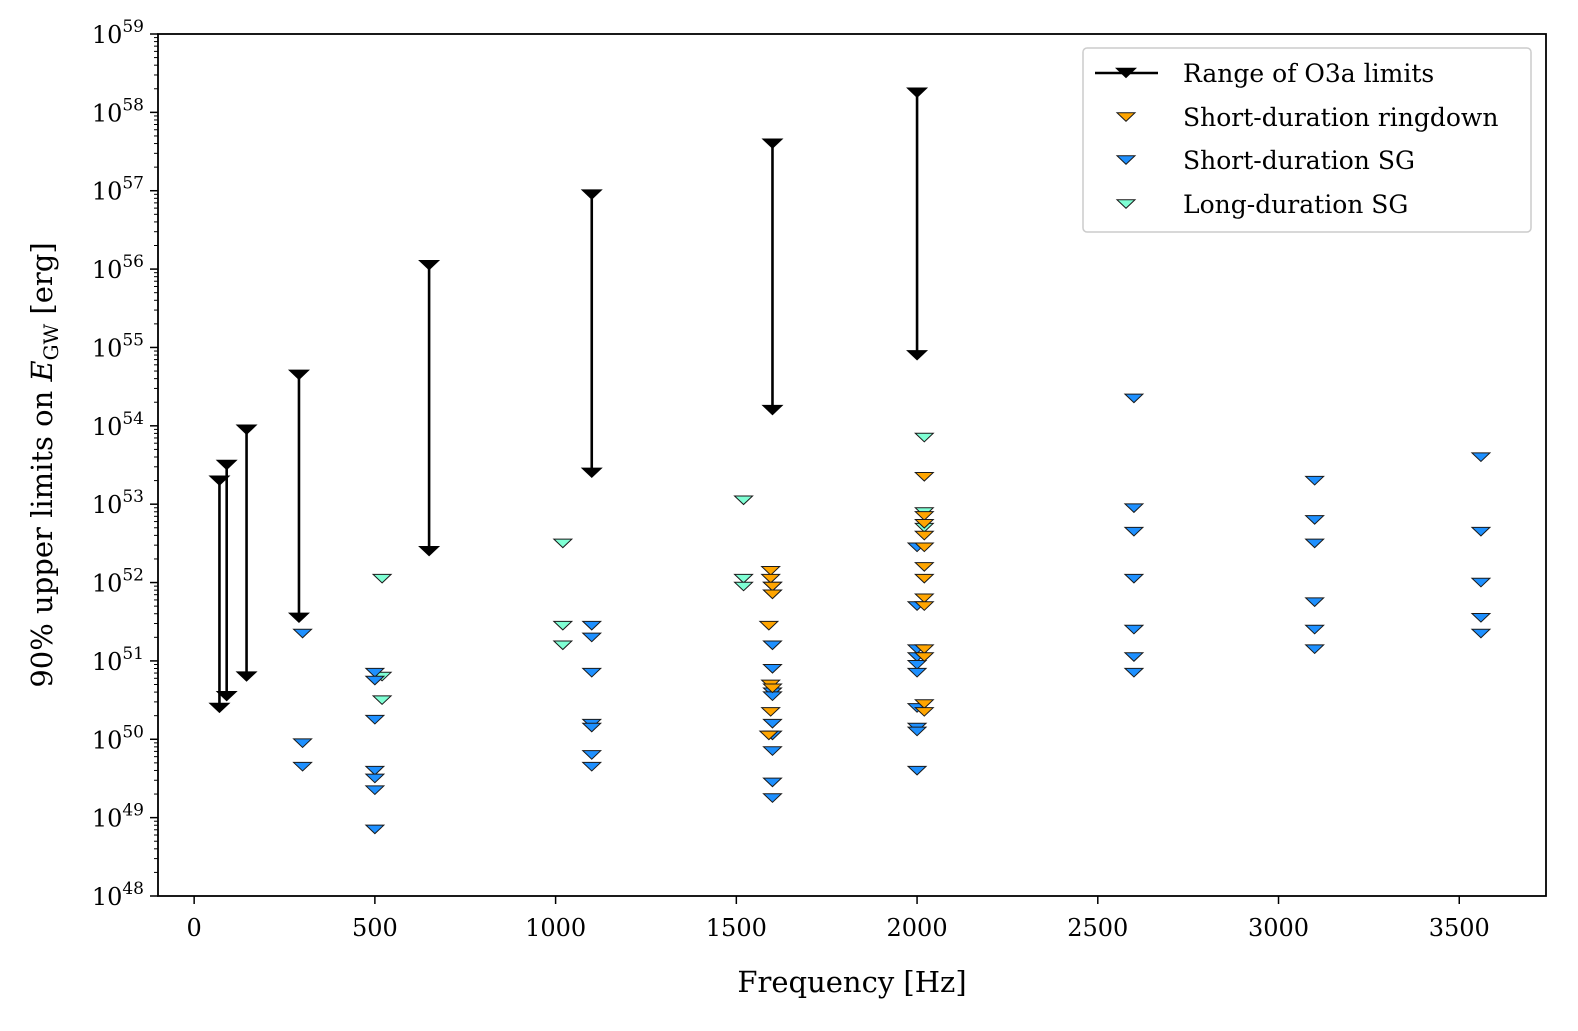 The height and width of the screenshot is (1031, 1578). I want to click on legend-item-long: Long-duration SG, so click(1261, 204).